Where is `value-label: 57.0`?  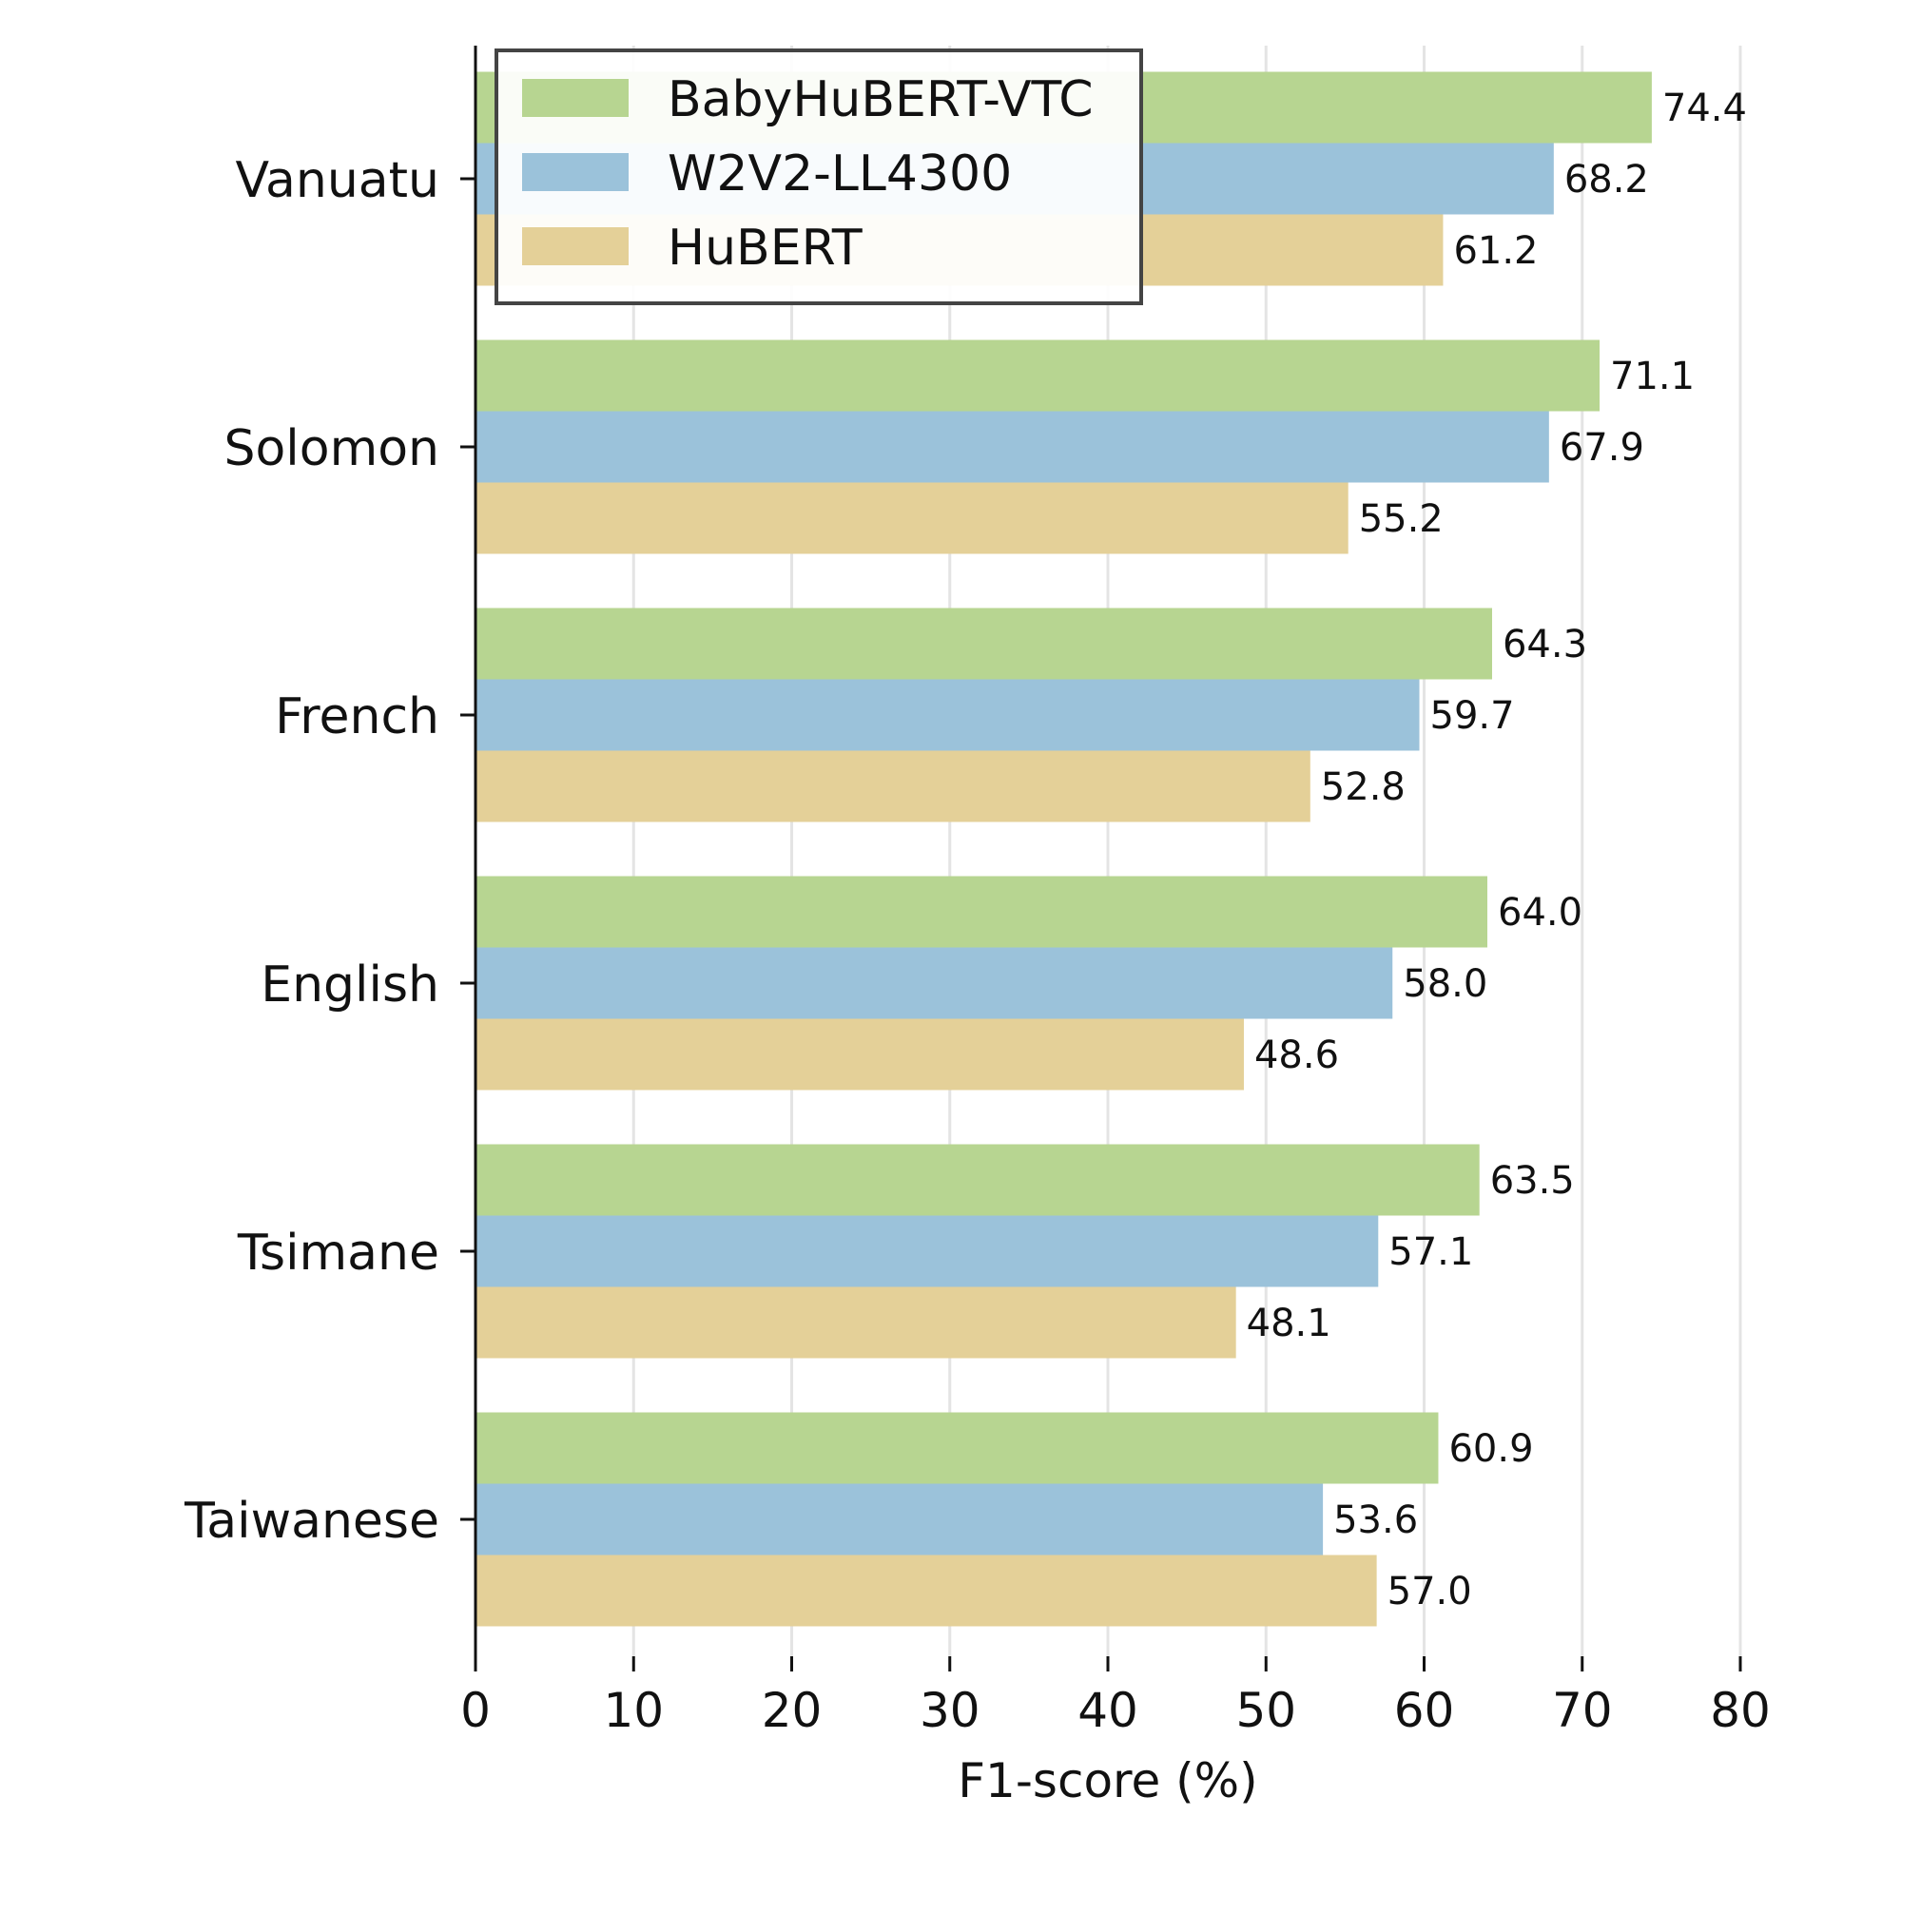 value-label: 57.0 is located at coordinates (1429, 1591).